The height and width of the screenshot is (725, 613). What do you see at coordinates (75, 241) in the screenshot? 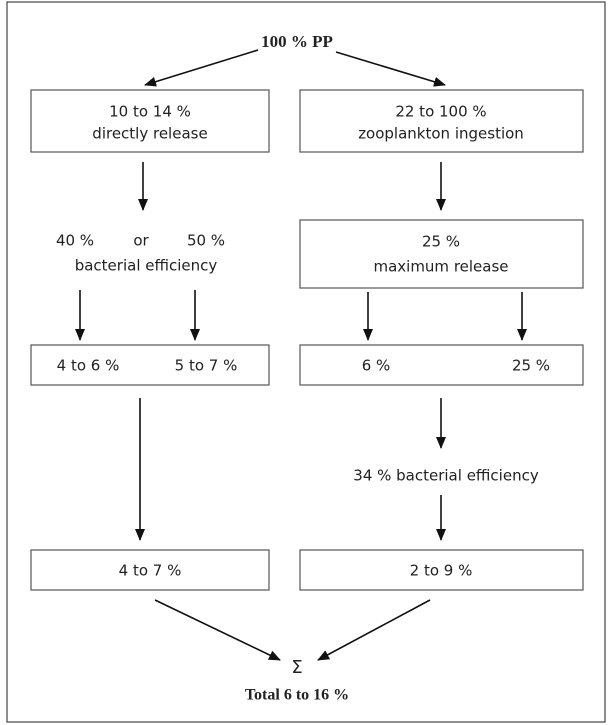
I see `label: 40 %` at bounding box center [75, 241].